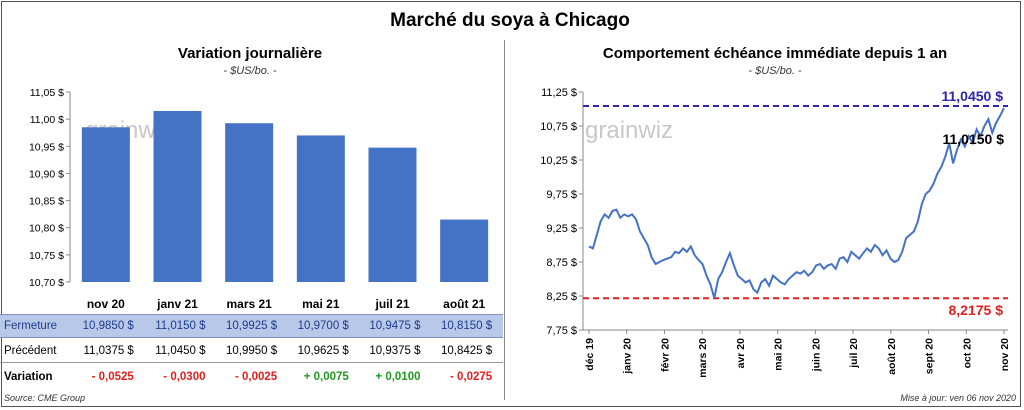 This screenshot has width=1024, height=410. What do you see at coordinates (30, 351) in the screenshot?
I see `row-label: Précédent` at bounding box center [30, 351].